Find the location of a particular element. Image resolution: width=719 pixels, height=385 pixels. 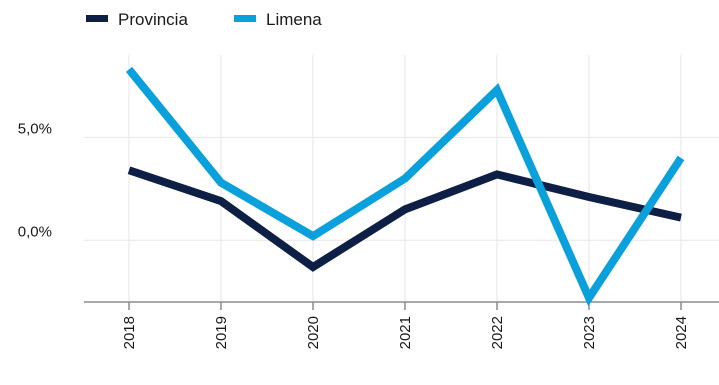

y-tick-label: 0,0% is located at coordinates (35, 231).